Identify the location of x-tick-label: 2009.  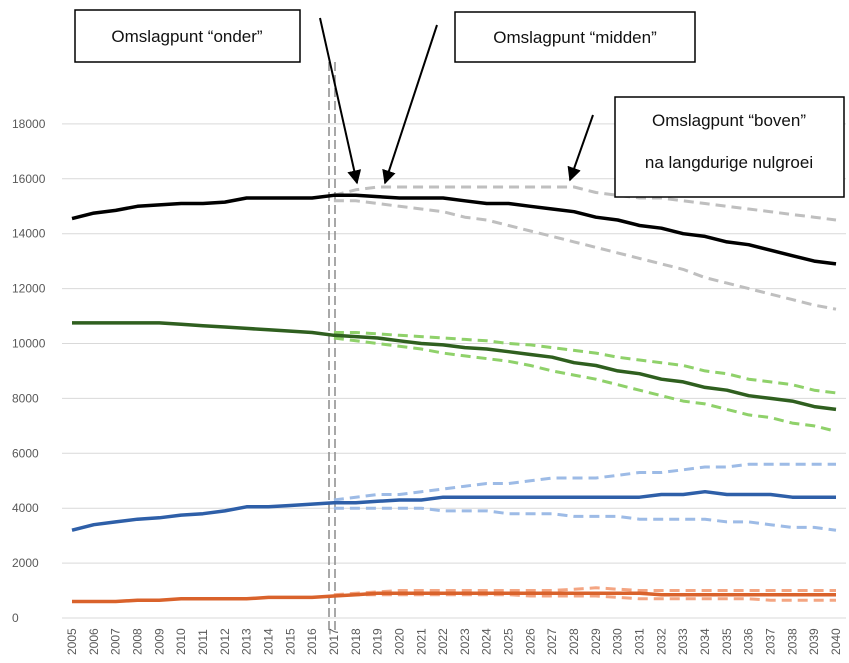
(159, 641).